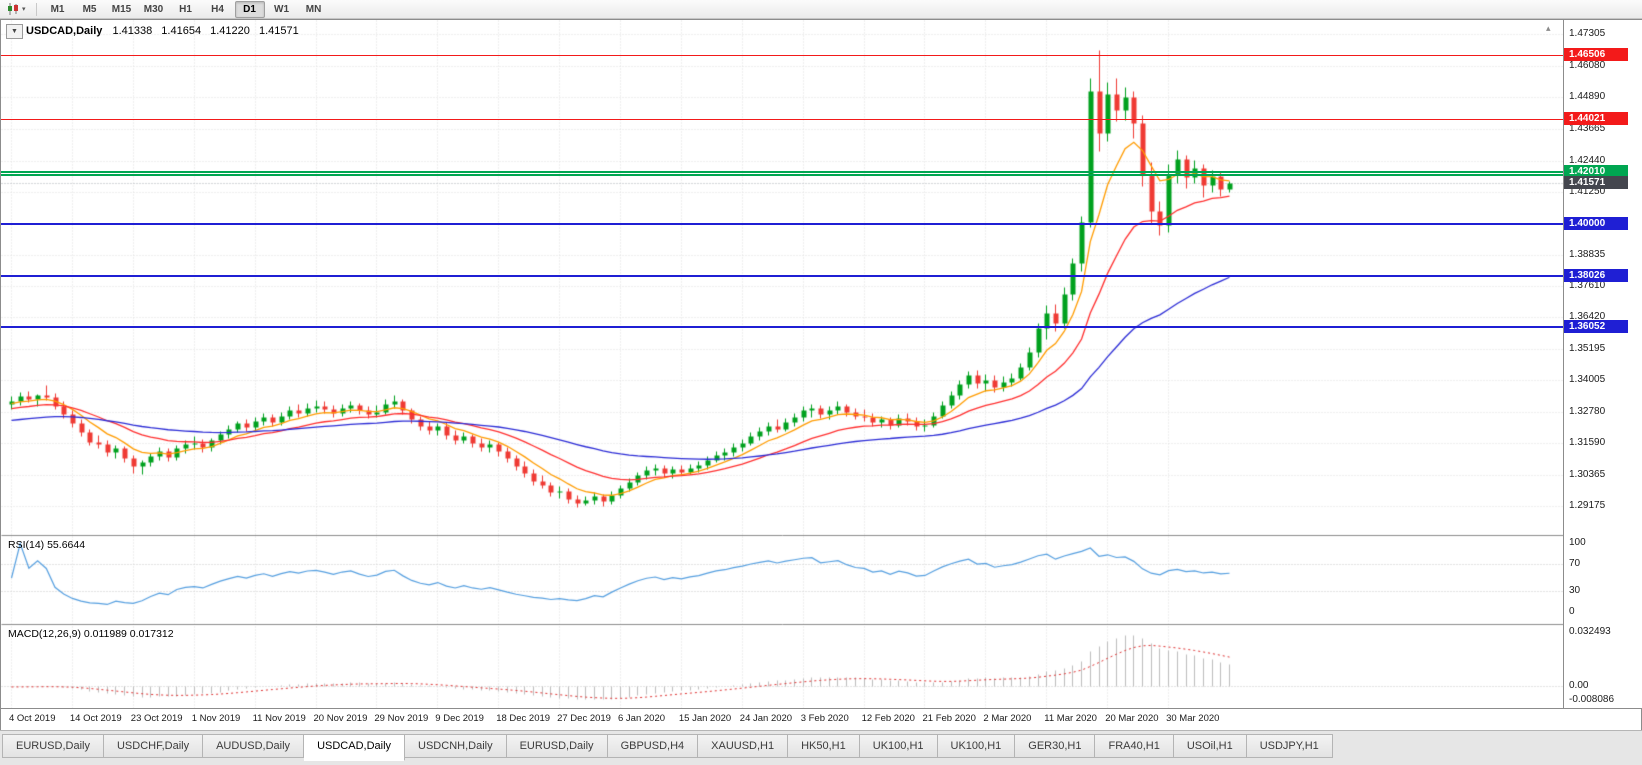 This screenshot has height=765, width=1642. I want to click on dropdown-glyph: ▼, so click(14, 31).